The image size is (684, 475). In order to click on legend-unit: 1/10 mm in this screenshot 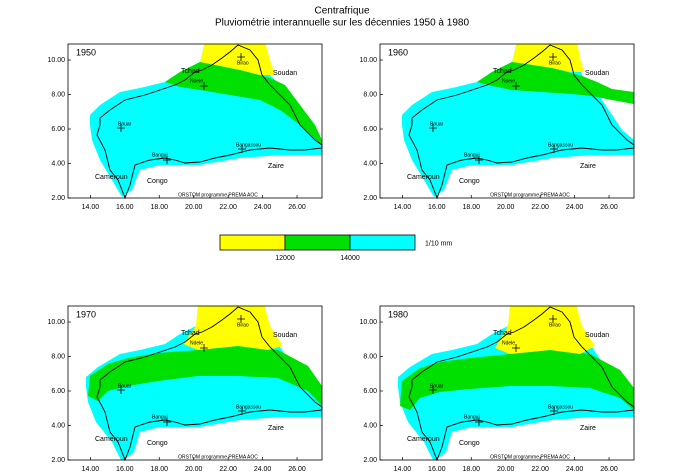, I will do `click(438, 243)`.